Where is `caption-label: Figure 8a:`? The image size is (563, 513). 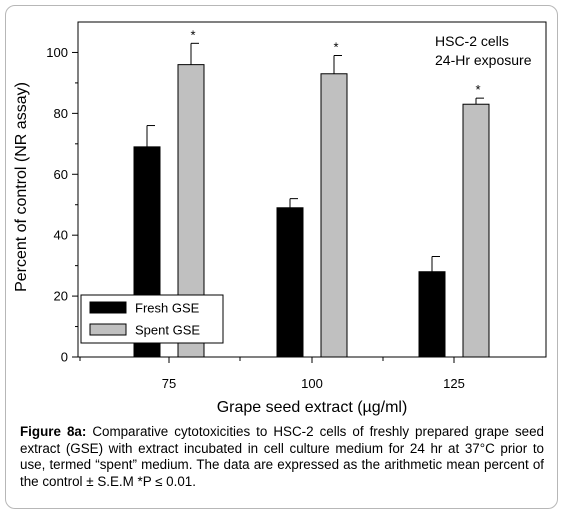 caption-label: Figure 8a: is located at coordinates (53, 431).